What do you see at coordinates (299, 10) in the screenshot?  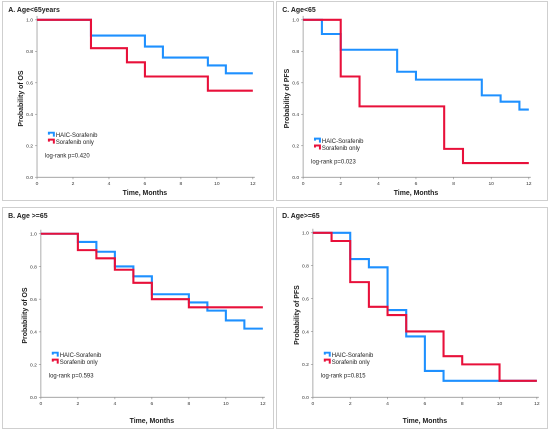 I see `chart-title: C. Age<65` at bounding box center [299, 10].